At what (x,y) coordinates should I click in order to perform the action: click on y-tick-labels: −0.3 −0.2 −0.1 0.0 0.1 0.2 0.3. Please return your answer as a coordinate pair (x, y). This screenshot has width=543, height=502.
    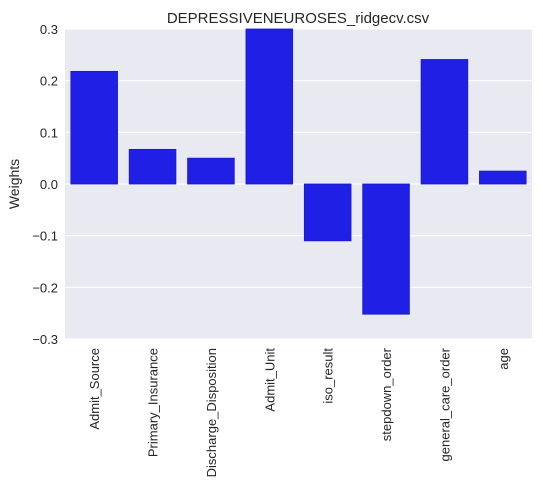
    Looking at the image, I should click on (45, 184).